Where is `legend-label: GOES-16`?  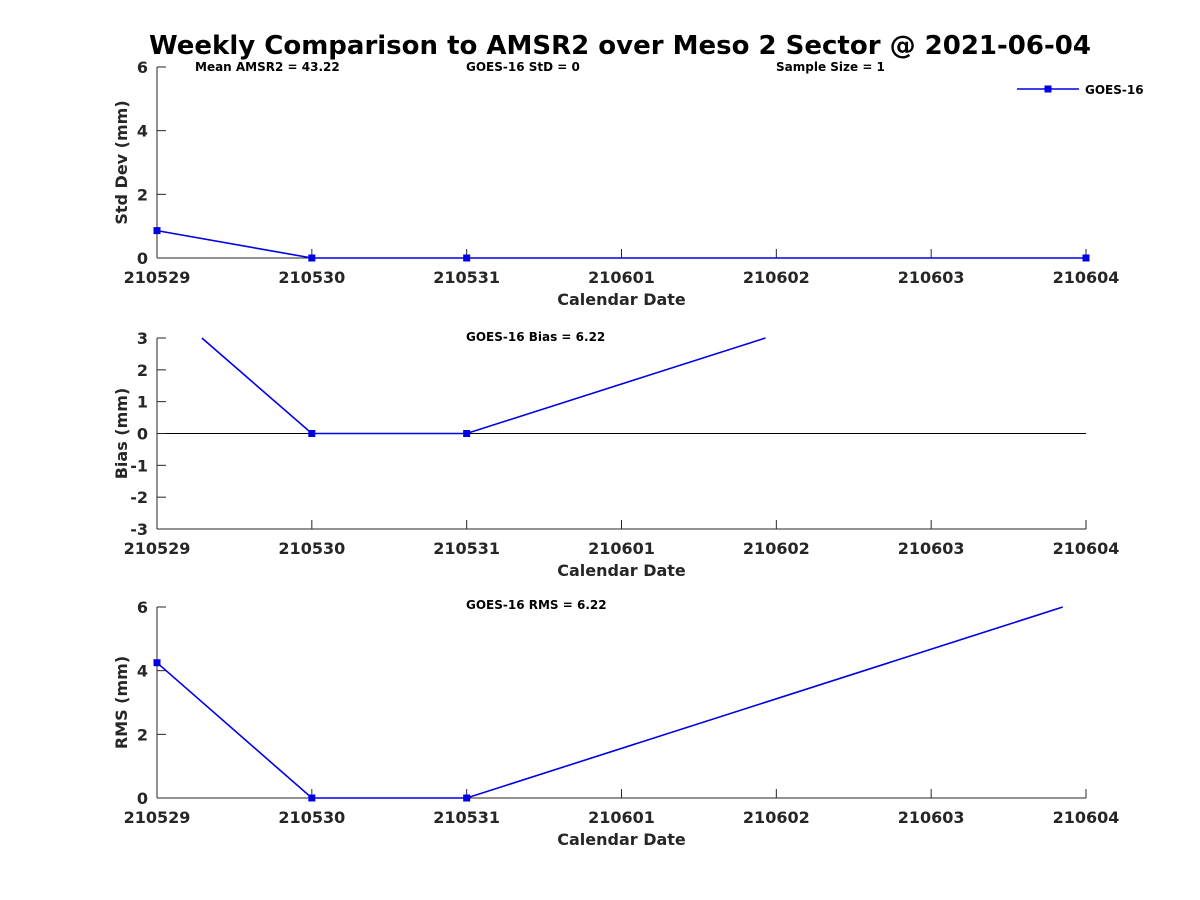
legend-label: GOES-16 is located at coordinates (1114, 90).